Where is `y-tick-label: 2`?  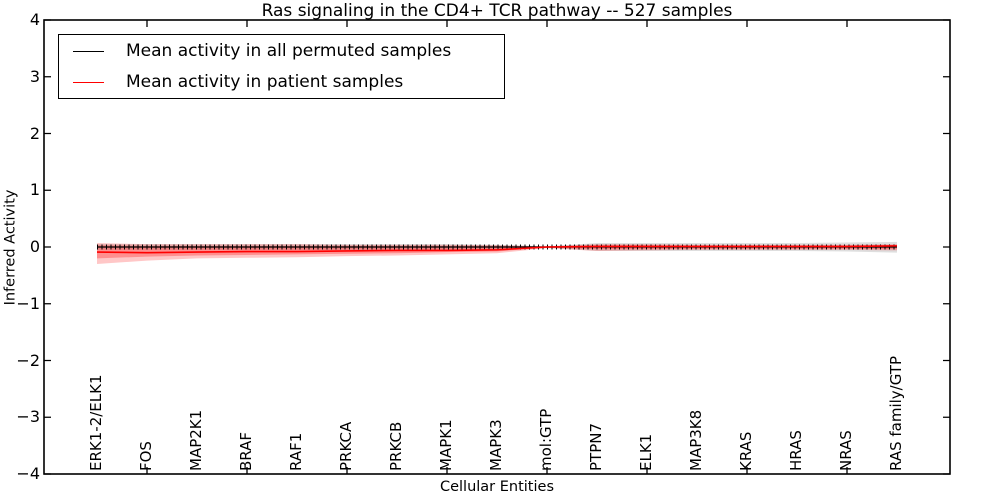
y-tick-label: 2 is located at coordinates (34, 133).